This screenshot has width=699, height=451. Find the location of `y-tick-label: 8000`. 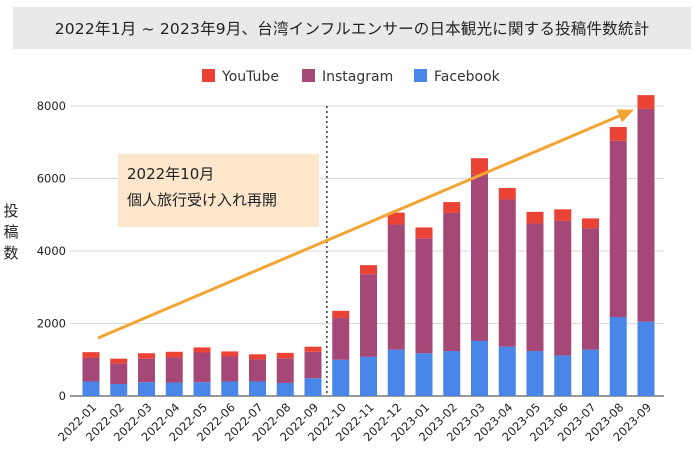

y-tick-label: 8000 is located at coordinates (51, 106).